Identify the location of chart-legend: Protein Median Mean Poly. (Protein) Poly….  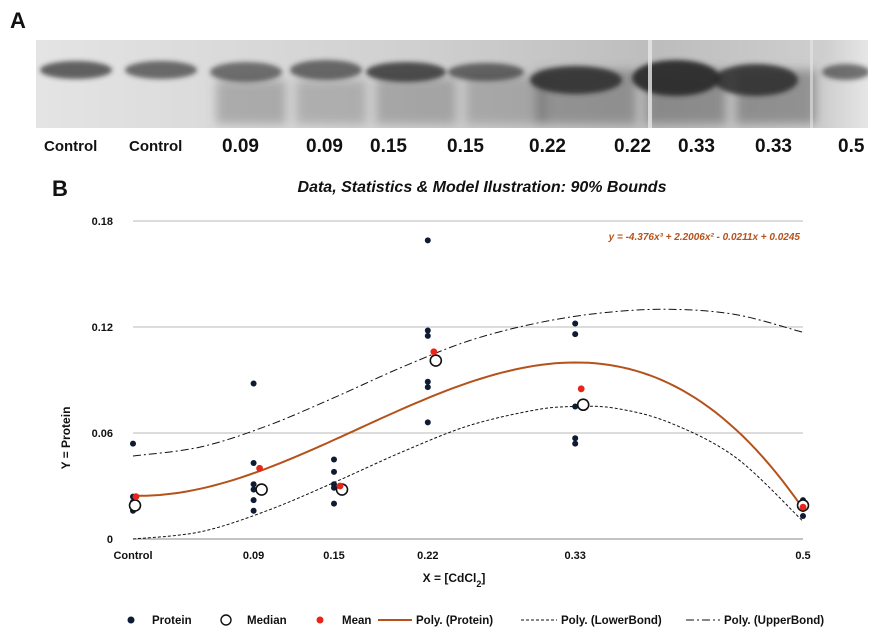
(475, 620).